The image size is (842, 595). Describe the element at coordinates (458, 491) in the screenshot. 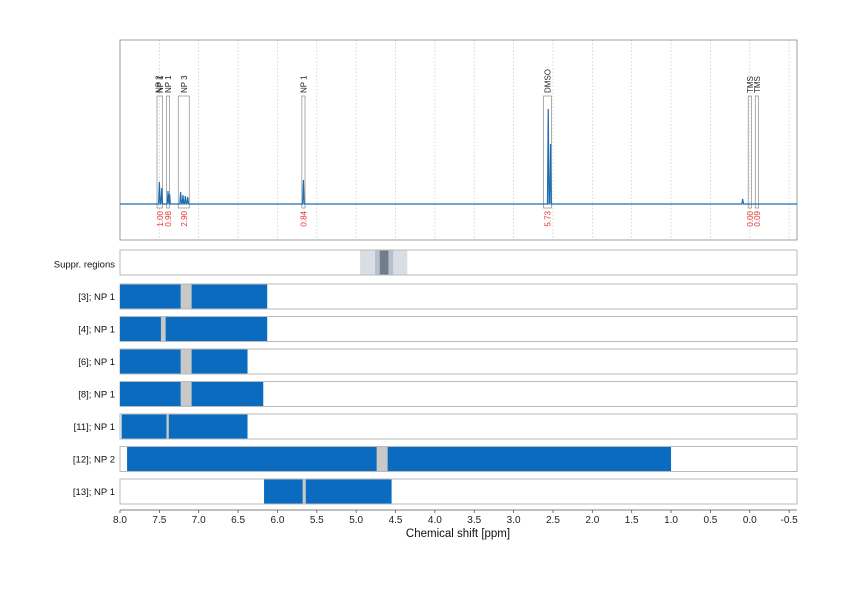

I see `range-row-frame` at that location.